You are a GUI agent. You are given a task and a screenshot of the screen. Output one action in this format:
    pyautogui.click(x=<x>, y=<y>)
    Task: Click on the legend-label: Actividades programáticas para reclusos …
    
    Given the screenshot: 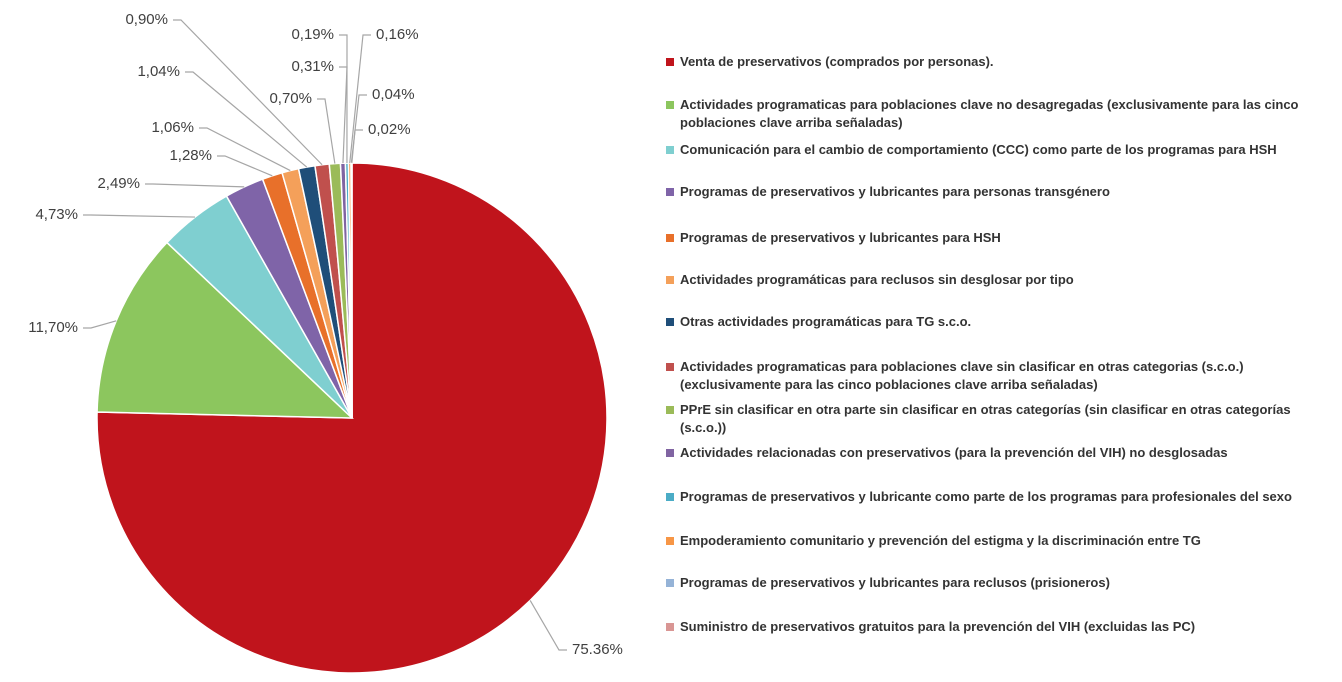 What is the action you would take?
    pyautogui.click(x=877, y=279)
    